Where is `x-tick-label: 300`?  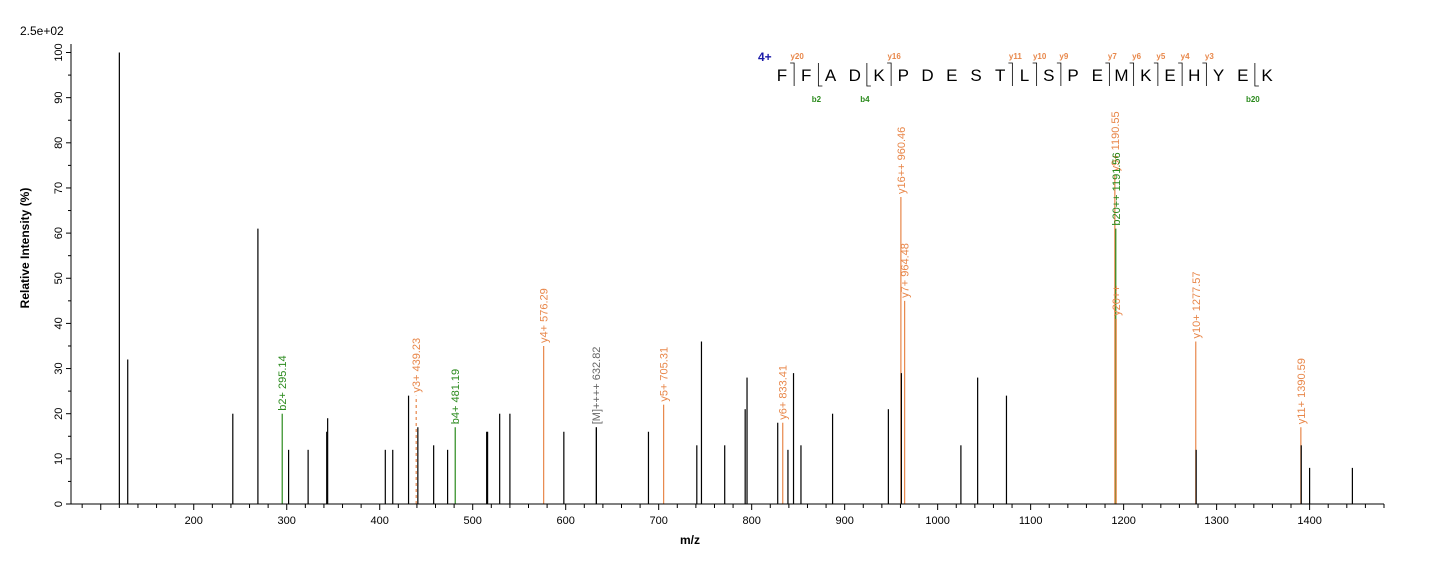 x-tick-label: 300 is located at coordinates (287, 521).